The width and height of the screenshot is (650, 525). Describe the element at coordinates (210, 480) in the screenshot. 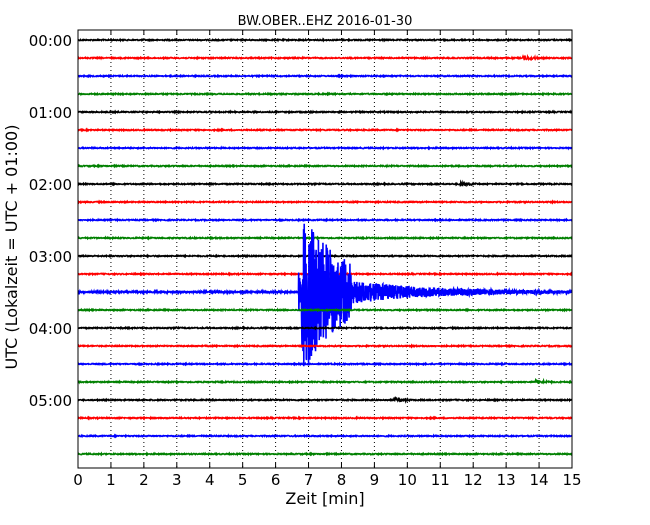

I see `x-tick-label: 4` at that location.